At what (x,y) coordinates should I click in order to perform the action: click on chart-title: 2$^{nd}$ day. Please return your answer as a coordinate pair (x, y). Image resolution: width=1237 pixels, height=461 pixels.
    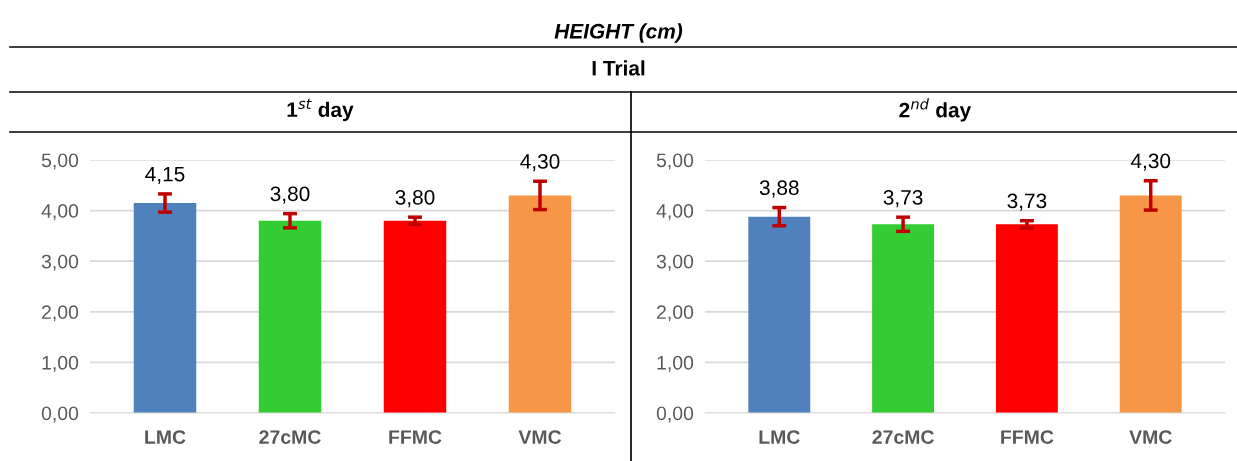
    Looking at the image, I should click on (935, 110).